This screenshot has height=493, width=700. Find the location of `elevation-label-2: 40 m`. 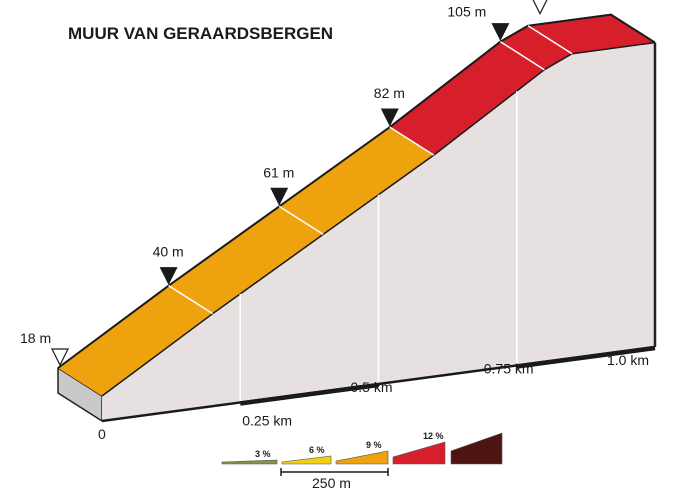

elevation-label-2: 40 m is located at coordinates (168, 252).